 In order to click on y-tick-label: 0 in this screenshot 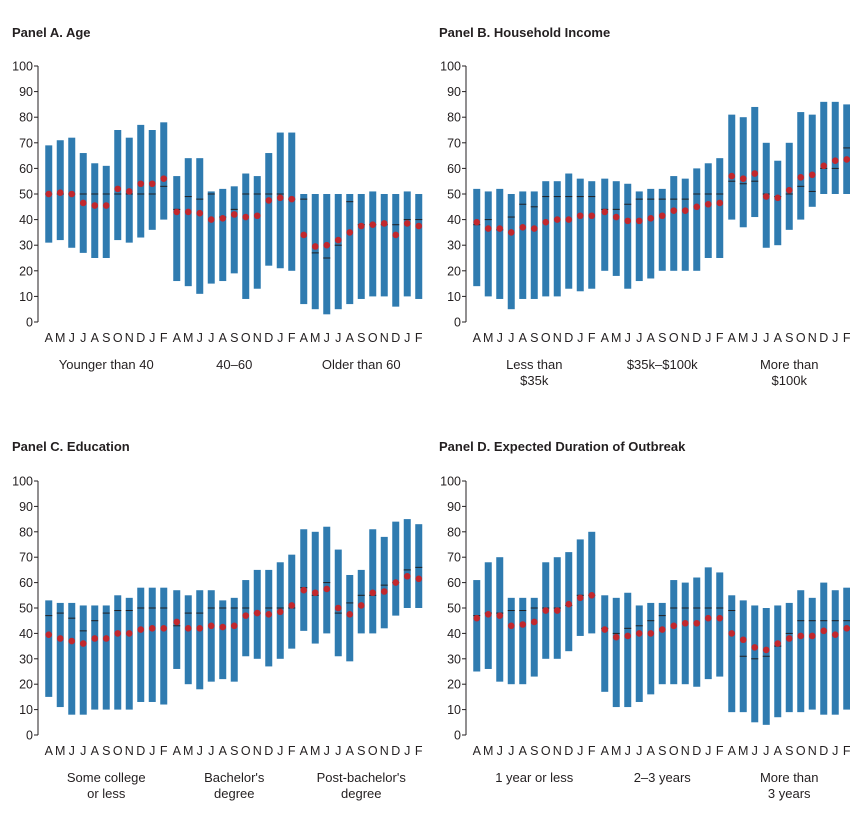, I will do `click(457, 736)`.